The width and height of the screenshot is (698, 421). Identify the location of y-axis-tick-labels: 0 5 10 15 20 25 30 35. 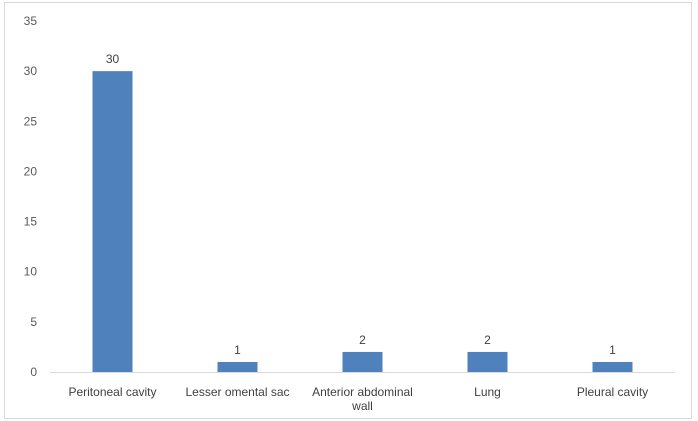
(31, 196).